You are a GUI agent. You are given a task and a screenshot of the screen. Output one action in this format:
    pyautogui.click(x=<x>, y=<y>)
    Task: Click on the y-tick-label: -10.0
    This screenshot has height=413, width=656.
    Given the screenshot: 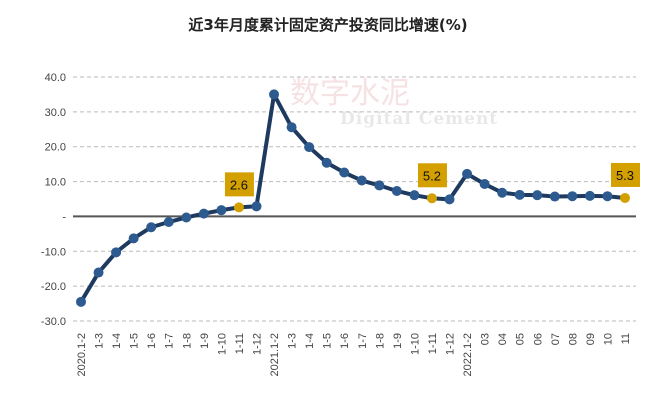 What is the action you would take?
    pyautogui.click(x=53, y=252)
    